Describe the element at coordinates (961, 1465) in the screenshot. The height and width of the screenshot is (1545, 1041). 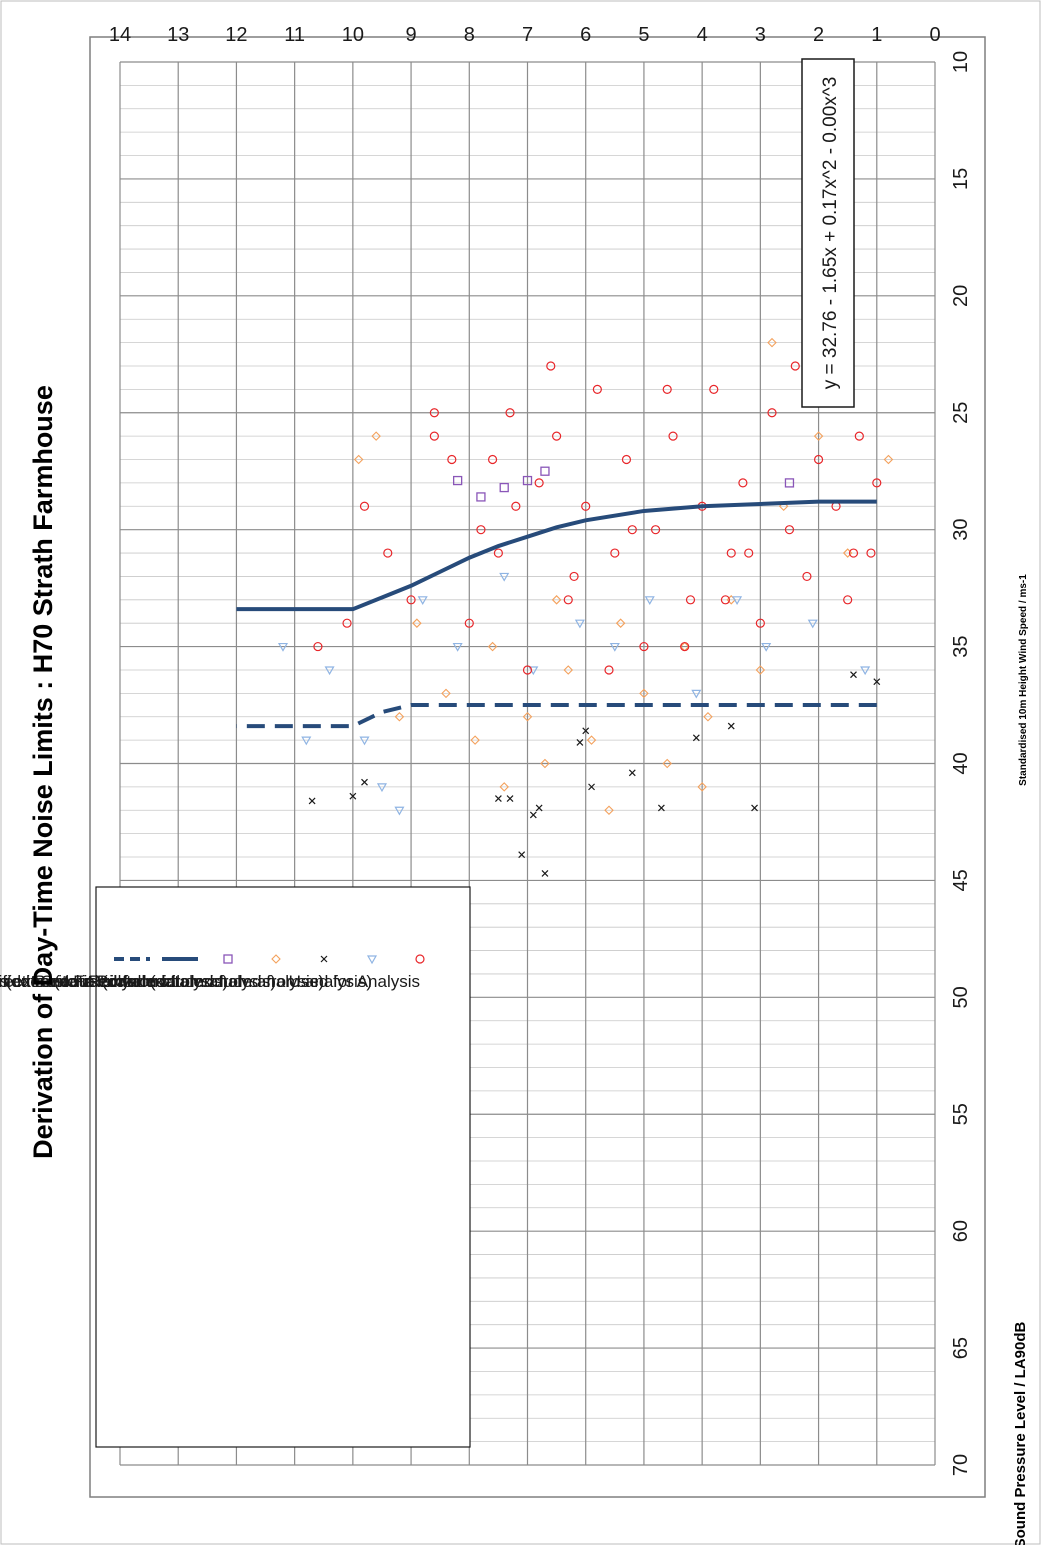
I see `y-tick-label: 70` at that location.